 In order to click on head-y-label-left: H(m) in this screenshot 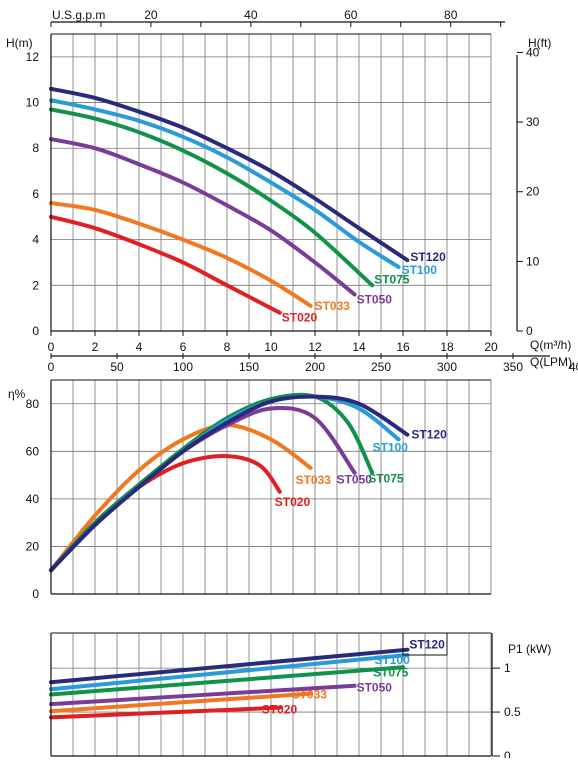, I will do `click(19, 43)`.